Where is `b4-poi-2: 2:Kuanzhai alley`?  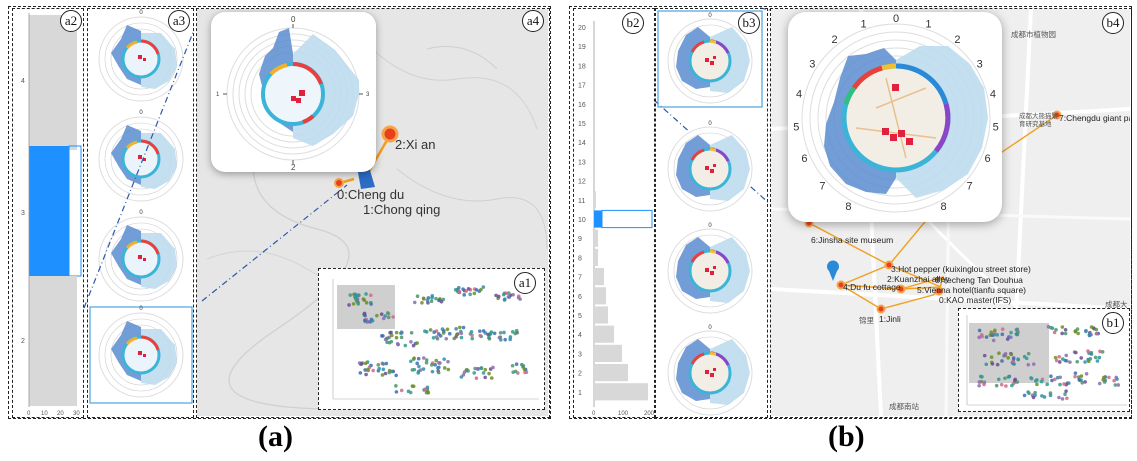 b4-poi-2: 2:Kuanzhai alley is located at coordinates (918, 279).